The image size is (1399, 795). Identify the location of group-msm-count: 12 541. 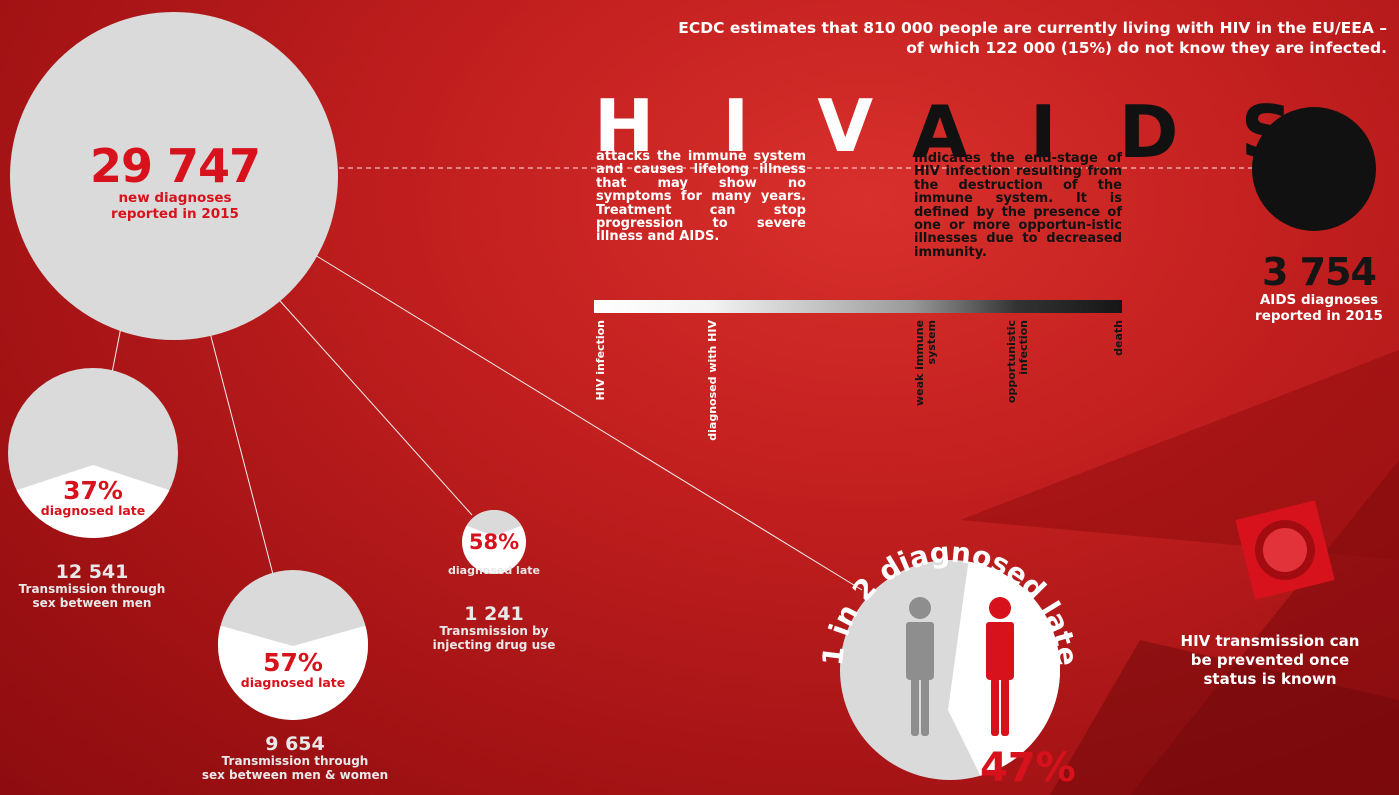
(92, 572).